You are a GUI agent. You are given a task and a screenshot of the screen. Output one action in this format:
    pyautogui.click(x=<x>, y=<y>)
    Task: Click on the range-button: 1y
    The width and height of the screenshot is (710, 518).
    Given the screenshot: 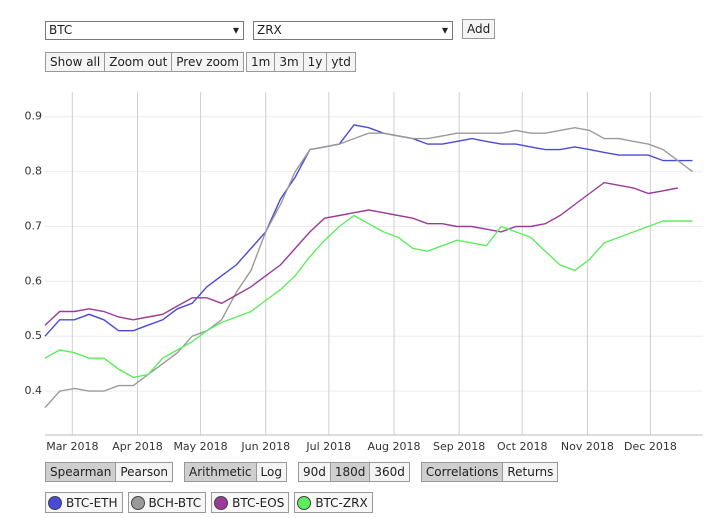 What is the action you would take?
    pyautogui.click(x=315, y=62)
    